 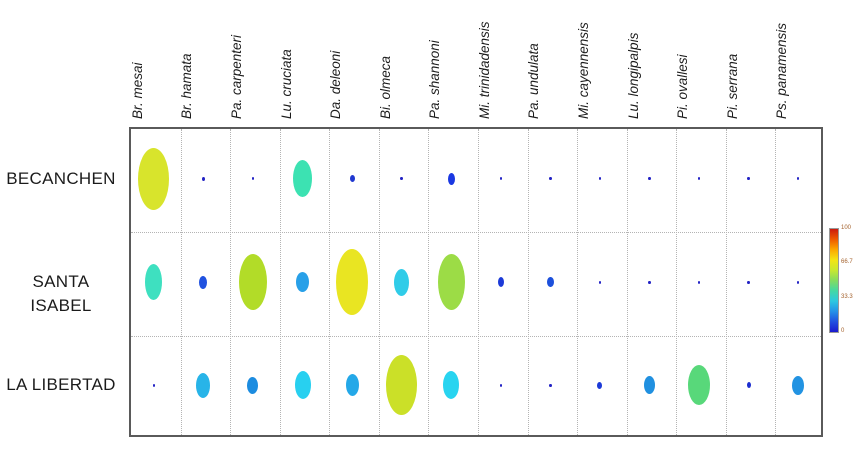 What do you see at coordinates (847, 296) in the screenshot?
I see `colorbar-tick-2: 33.3` at bounding box center [847, 296].